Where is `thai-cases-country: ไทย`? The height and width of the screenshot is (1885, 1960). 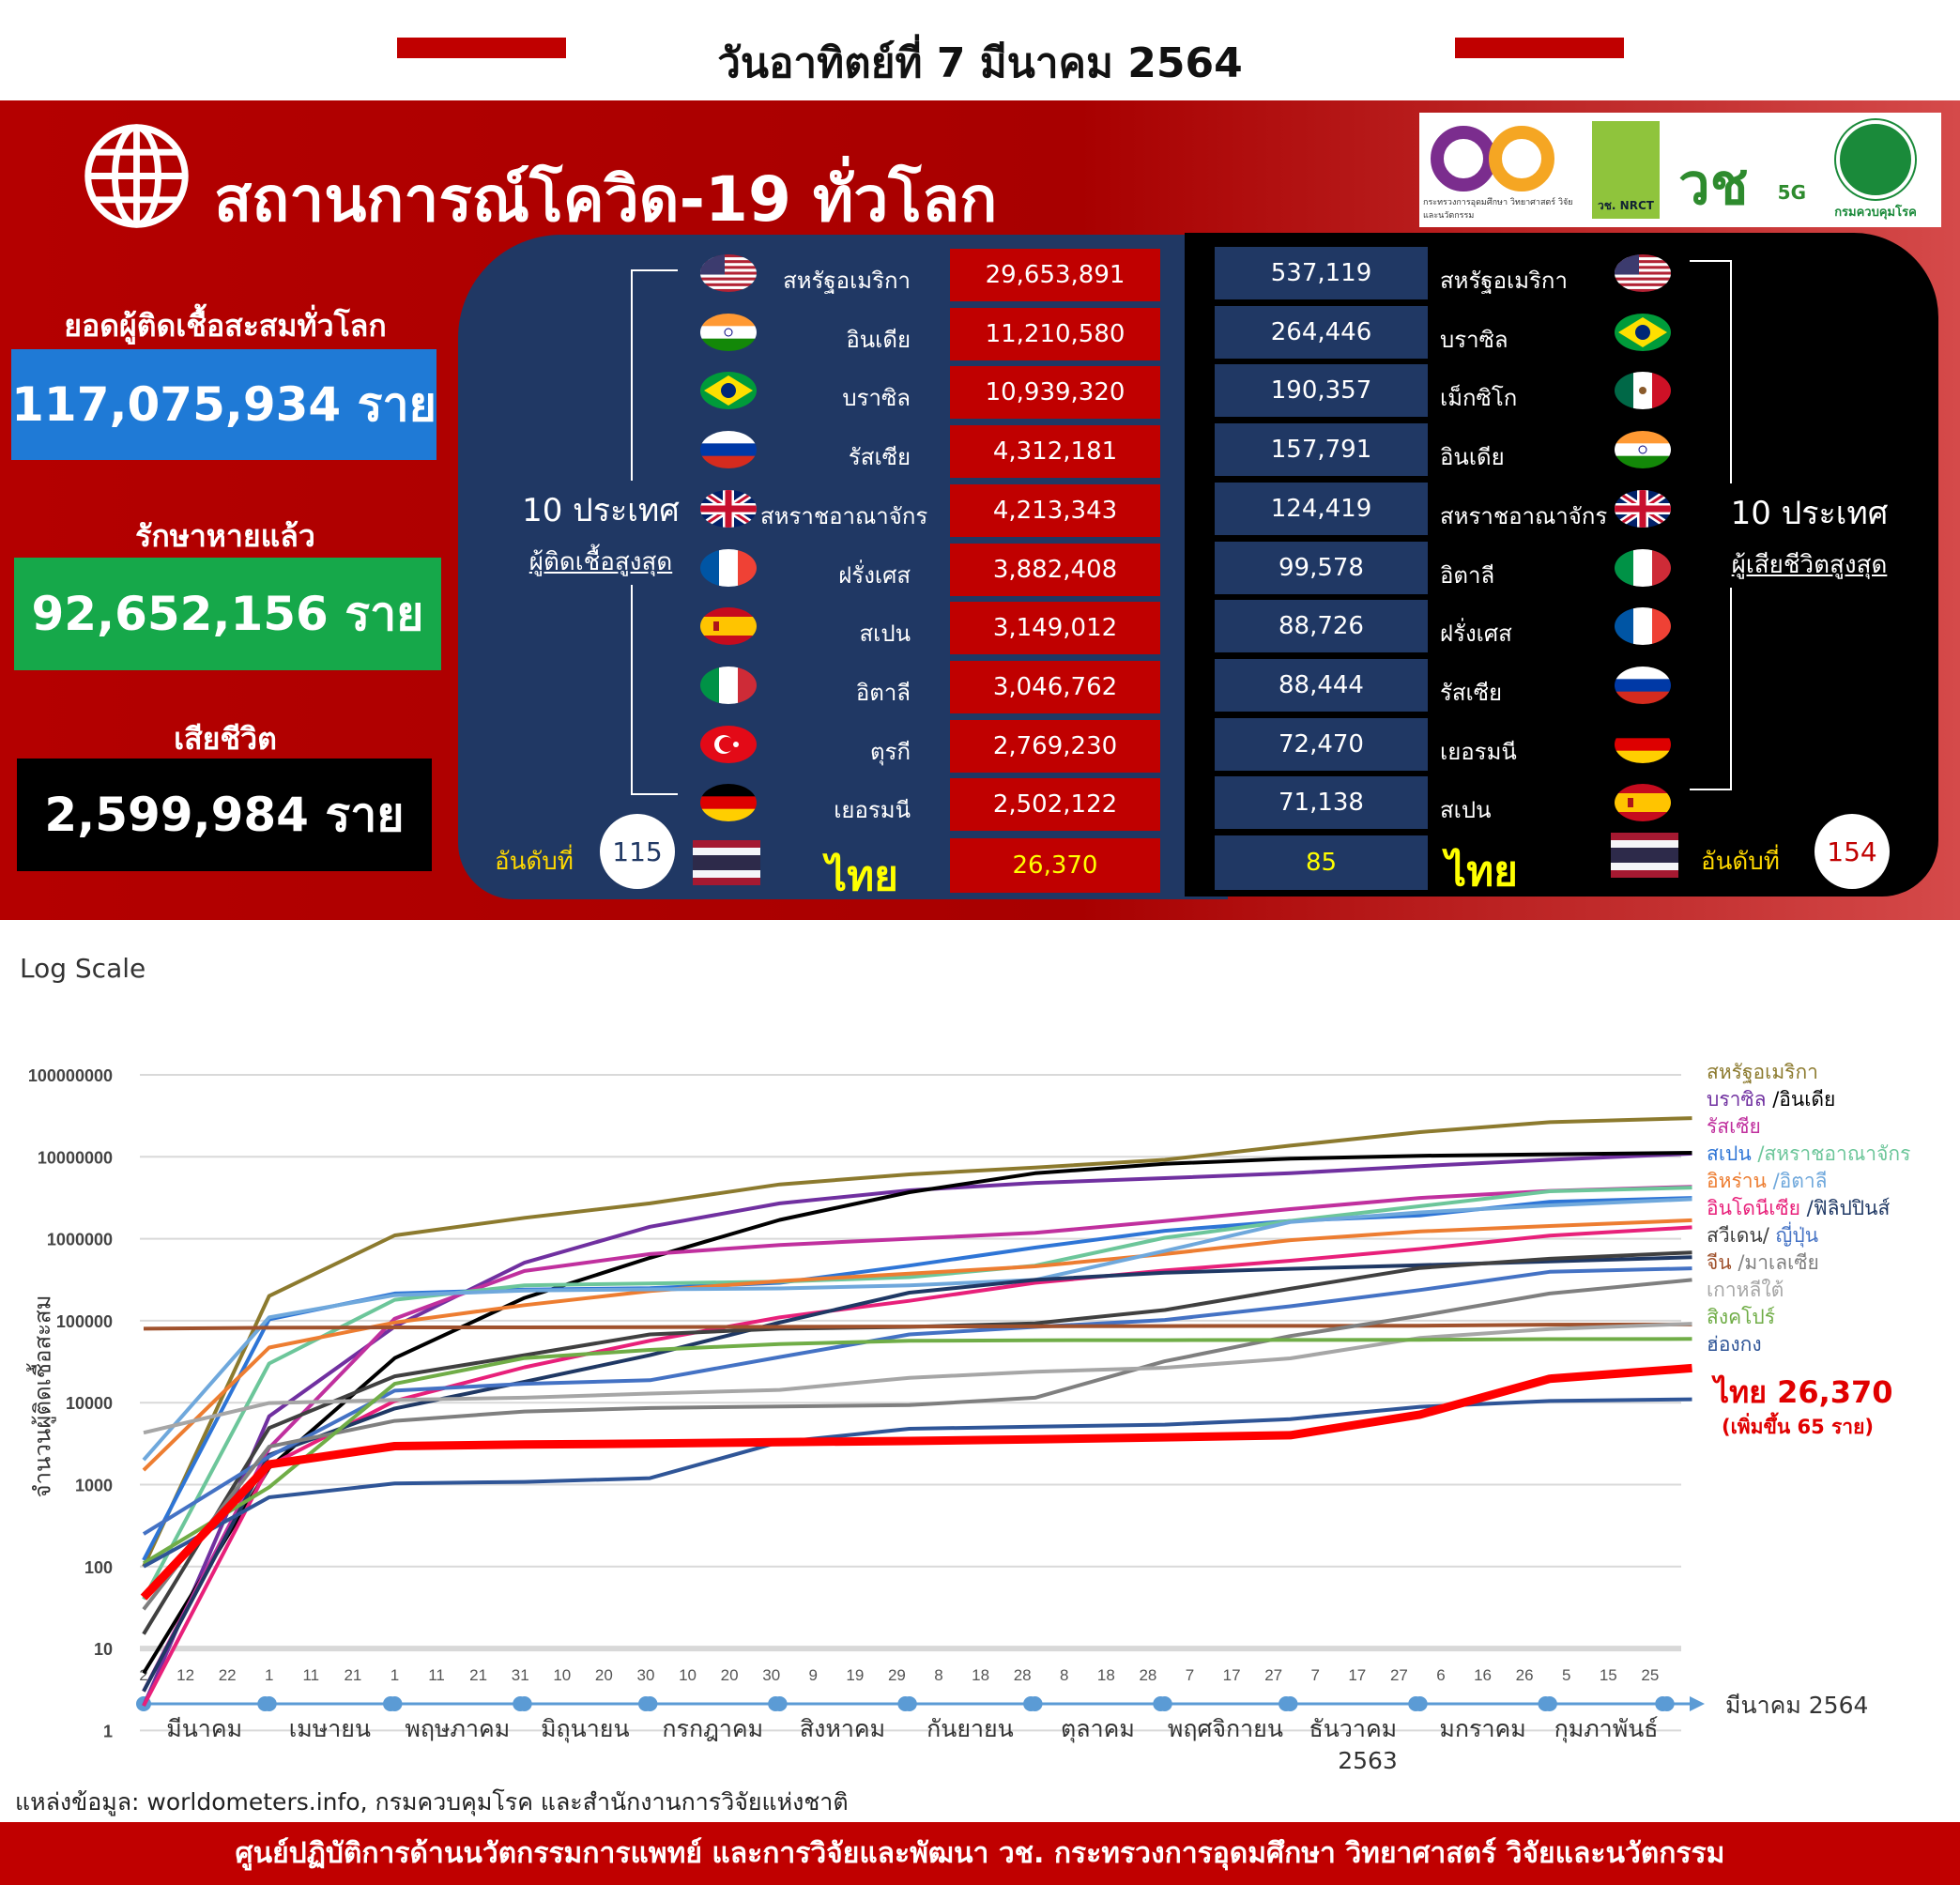 thai-cases-country: ไทย is located at coordinates (862, 876).